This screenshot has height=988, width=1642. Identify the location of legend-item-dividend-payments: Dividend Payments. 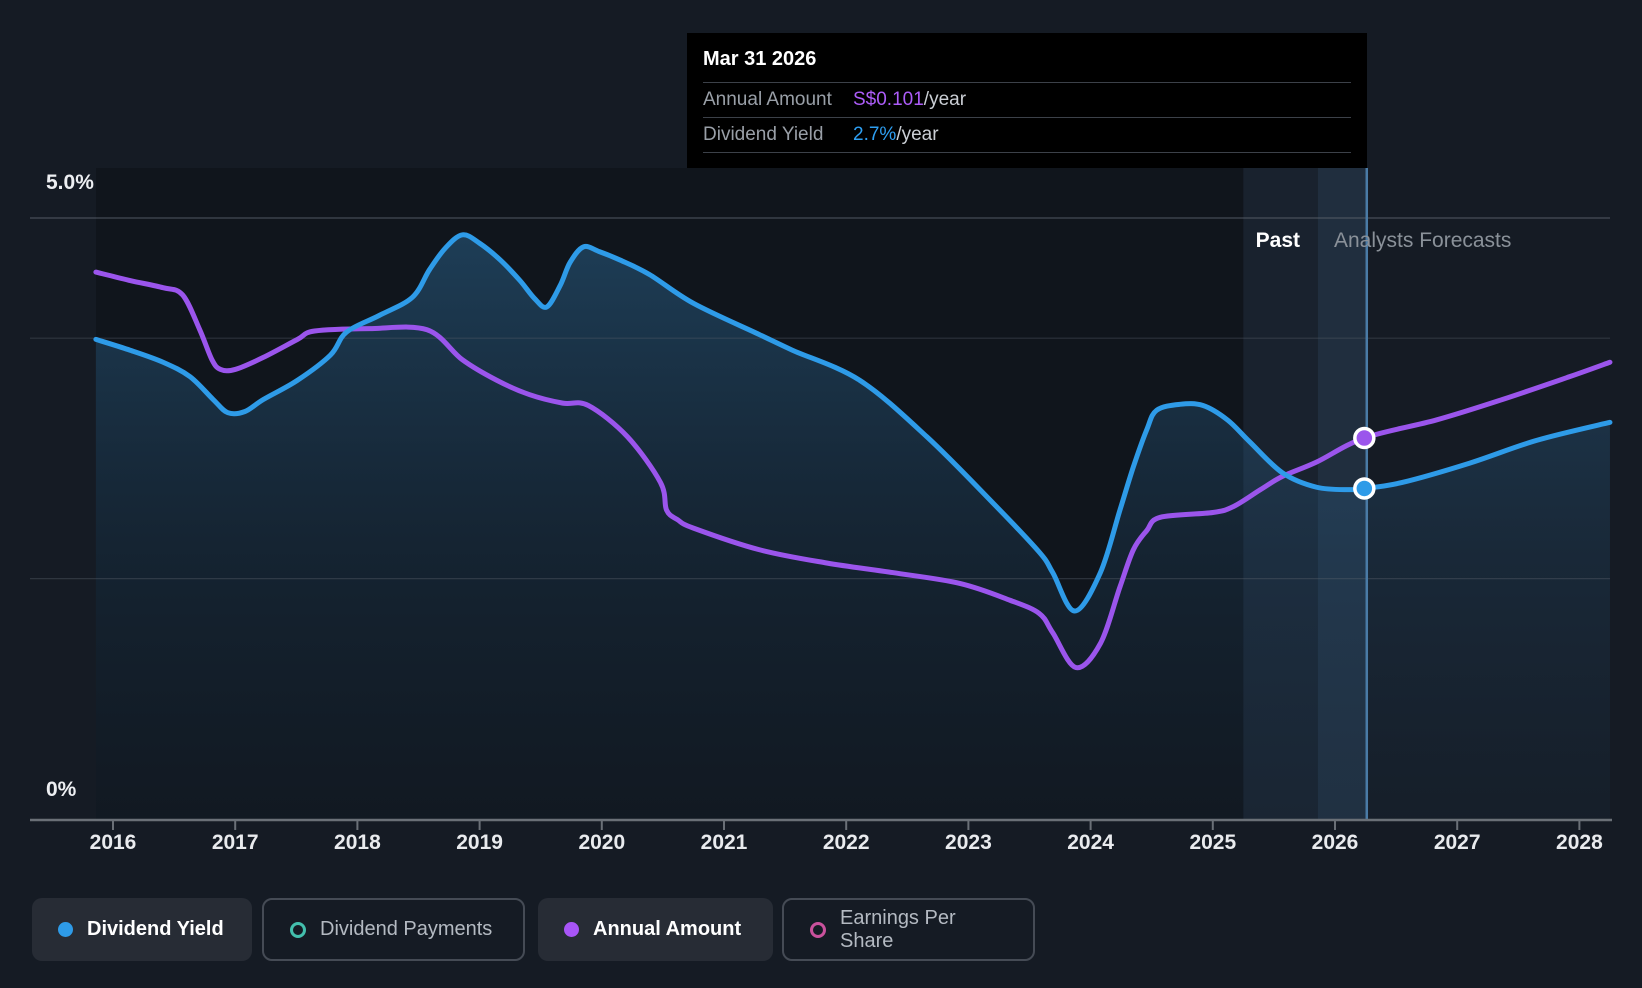
(393, 929).